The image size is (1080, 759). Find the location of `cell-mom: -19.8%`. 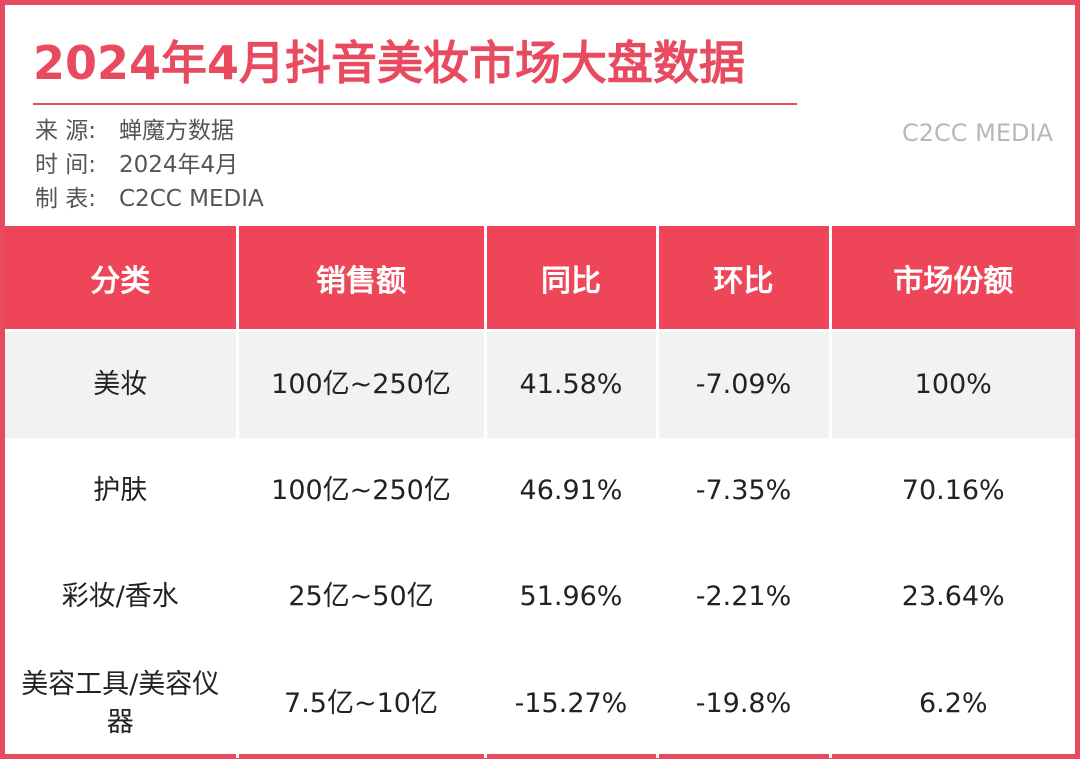

cell-mom: -19.8% is located at coordinates (742, 704).